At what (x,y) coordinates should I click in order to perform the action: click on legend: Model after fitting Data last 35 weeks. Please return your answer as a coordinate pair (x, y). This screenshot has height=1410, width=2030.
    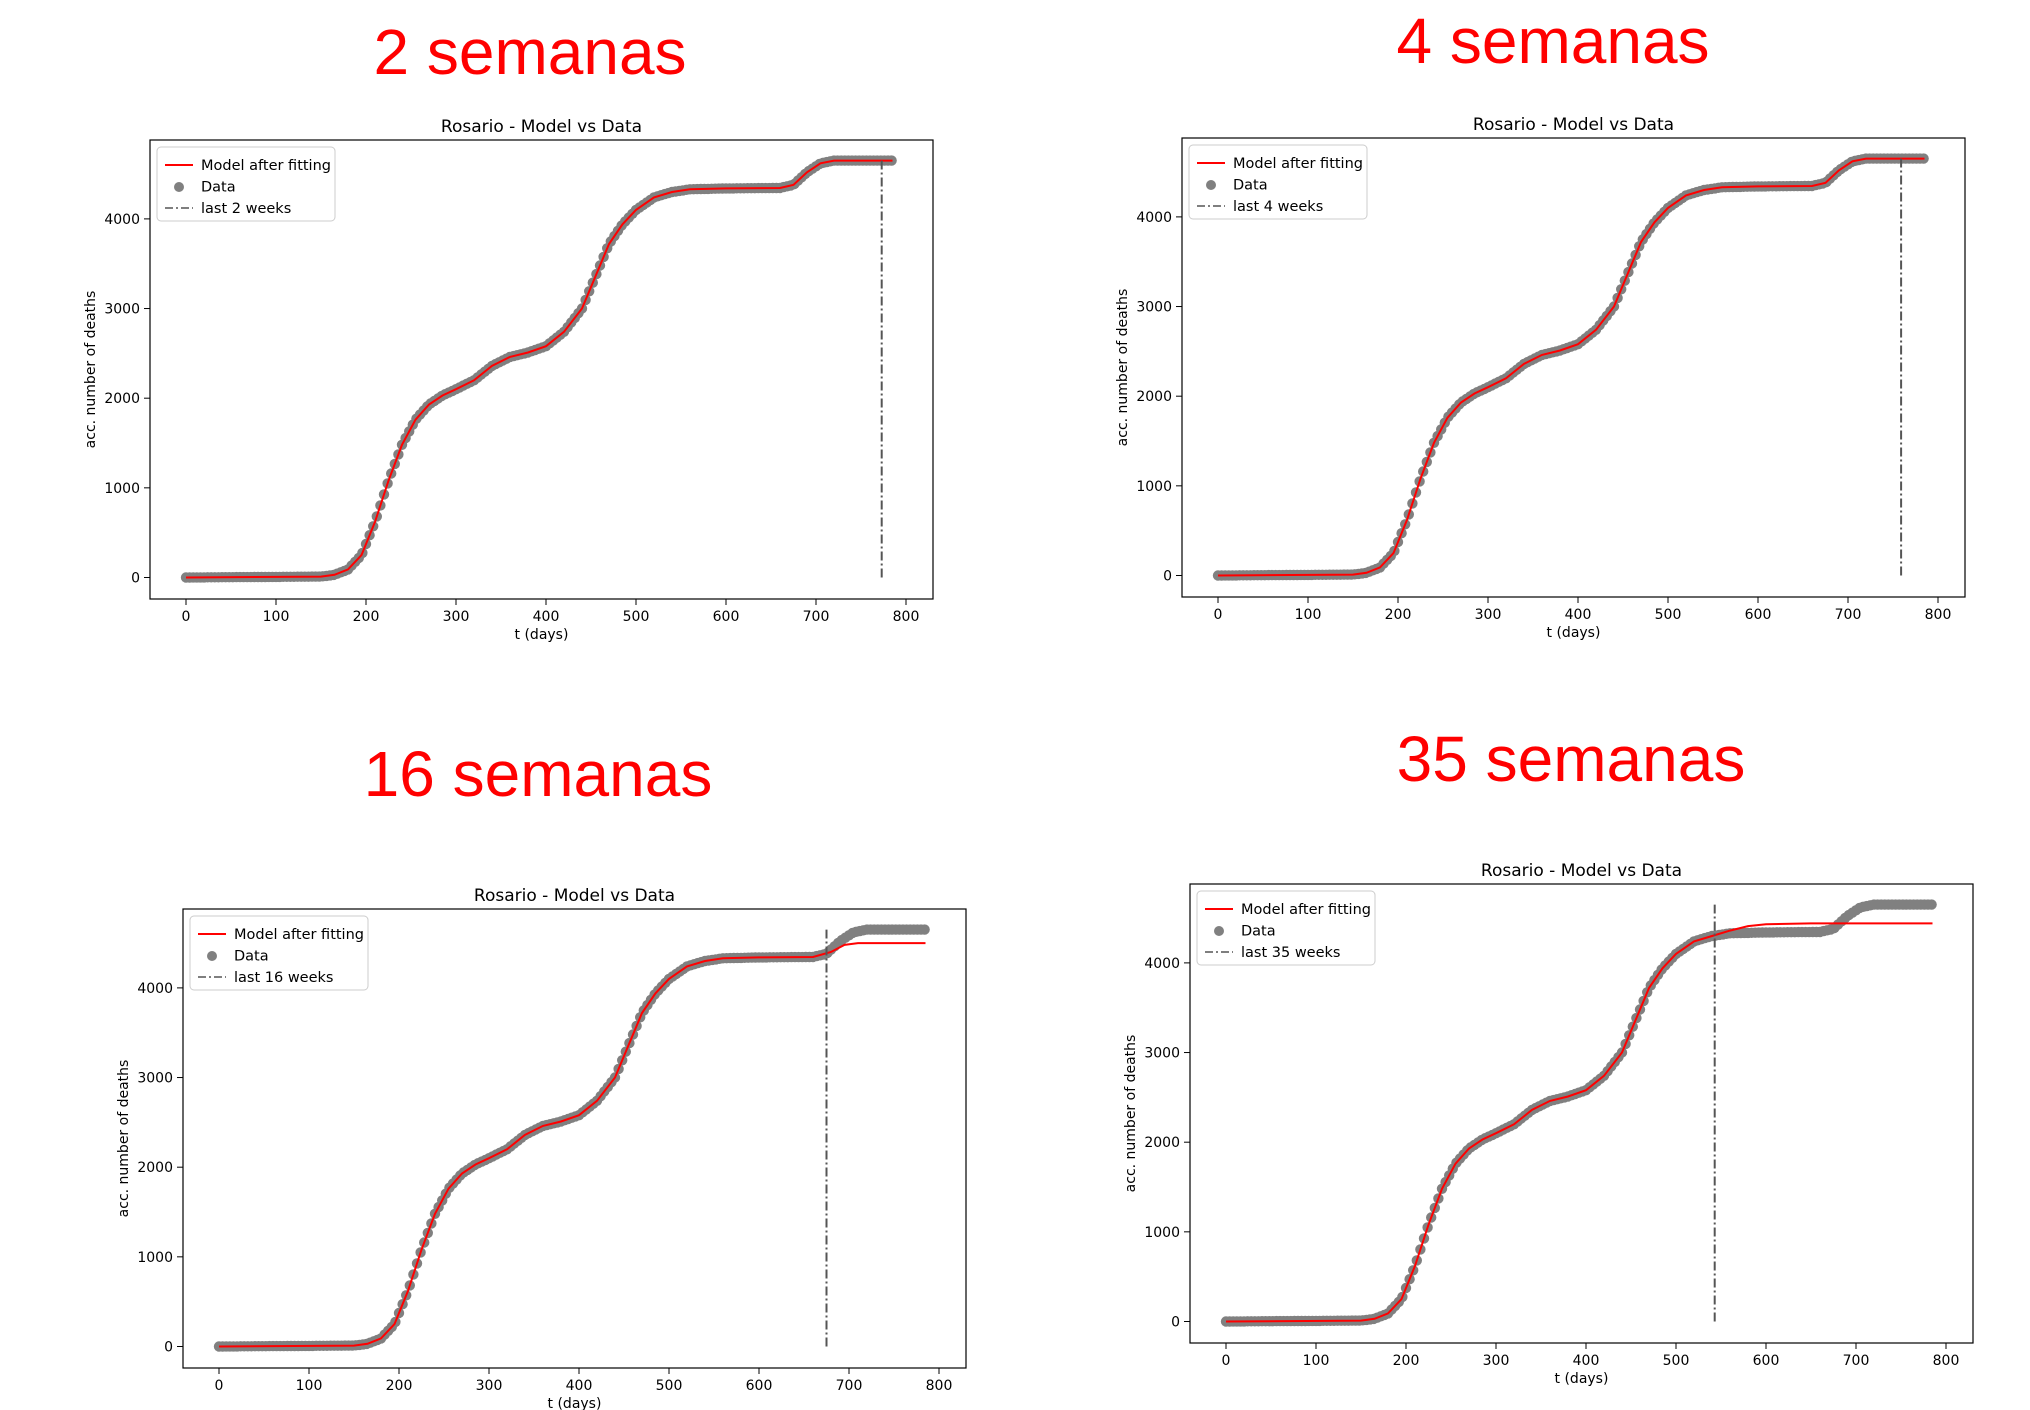
    Looking at the image, I should click on (1286, 928).